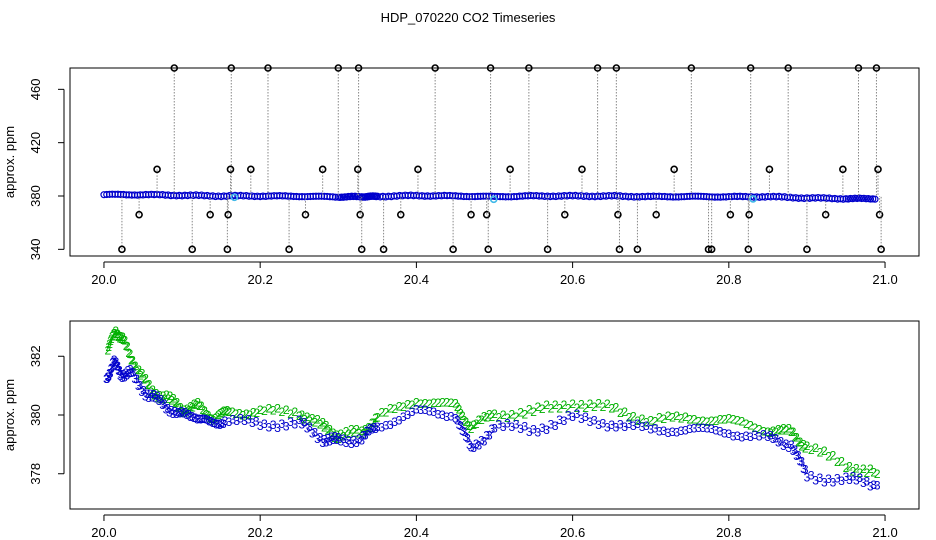 This screenshot has width=936, height=540. What do you see at coordinates (753, 199) in the screenshot?
I see `flagged-point` at bounding box center [753, 199].